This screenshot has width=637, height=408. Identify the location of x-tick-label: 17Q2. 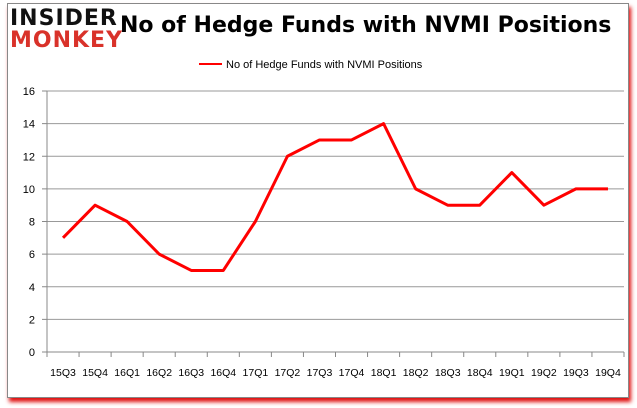
(288, 373).